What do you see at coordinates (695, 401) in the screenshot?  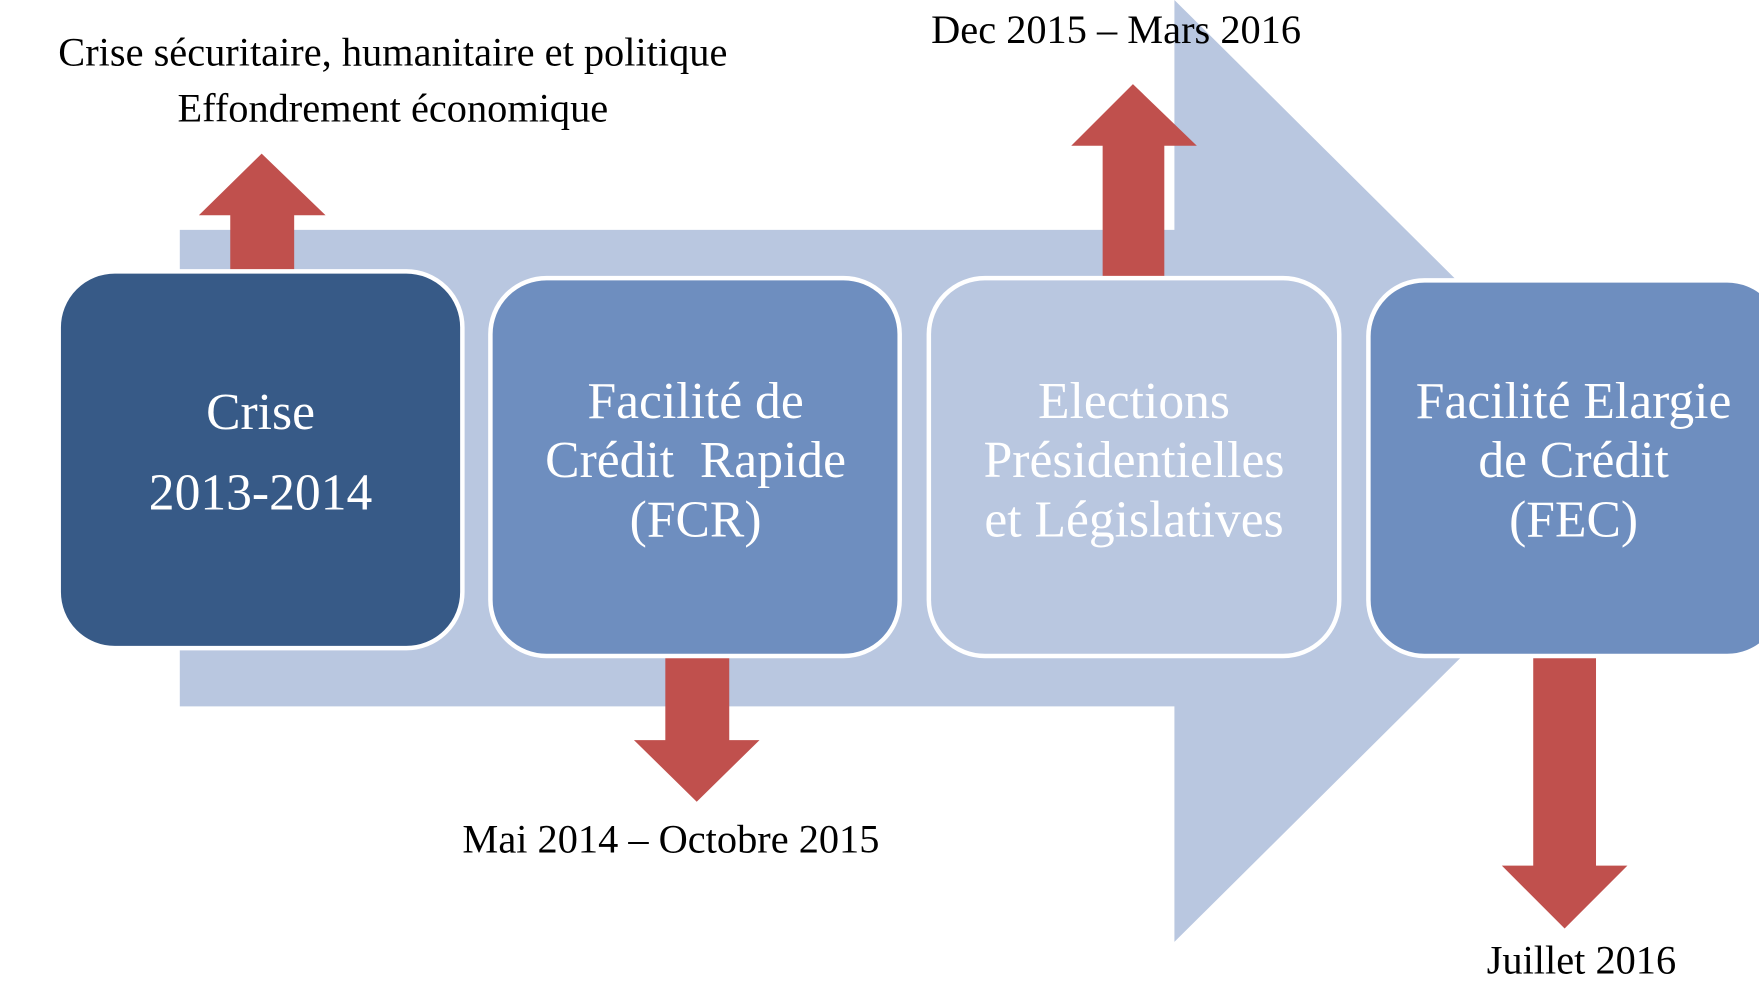 I see `stage-label: Facilité de` at bounding box center [695, 401].